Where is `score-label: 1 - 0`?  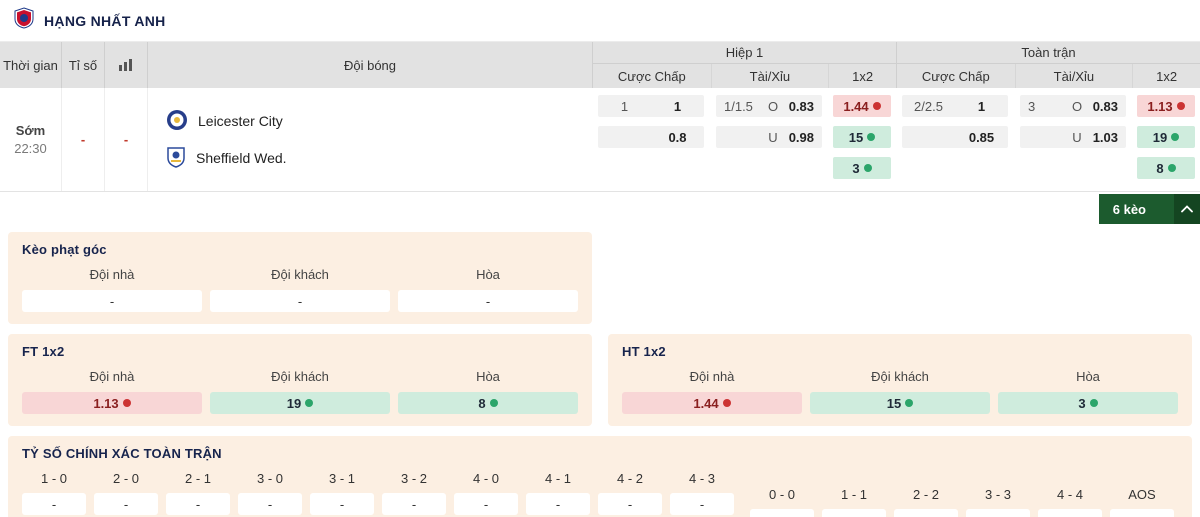 score-label: 1 - 0 is located at coordinates (53, 478).